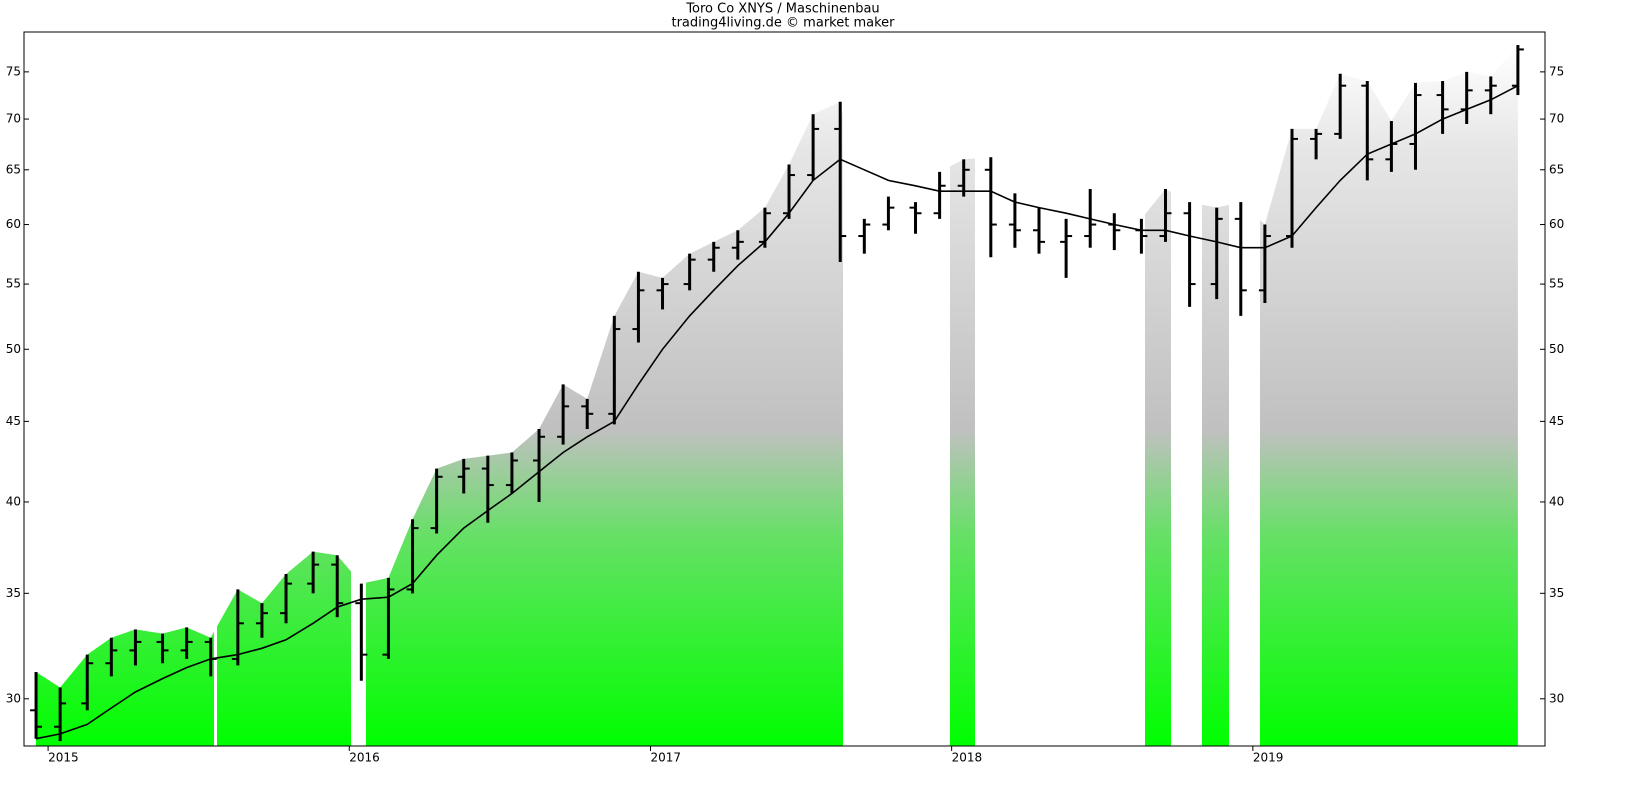 The height and width of the screenshot is (799, 1633). What do you see at coordinates (63, 758) in the screenshot?
I see `x-tick-label: 2015` at bounding box center [63, 758].